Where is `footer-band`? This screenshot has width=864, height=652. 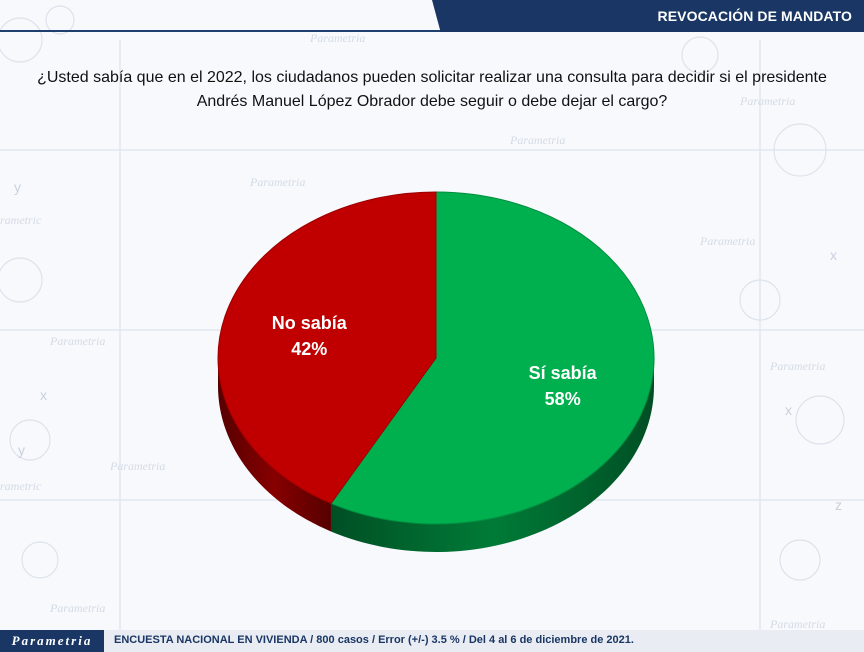
footer-band is located at coordinates (432, 641).